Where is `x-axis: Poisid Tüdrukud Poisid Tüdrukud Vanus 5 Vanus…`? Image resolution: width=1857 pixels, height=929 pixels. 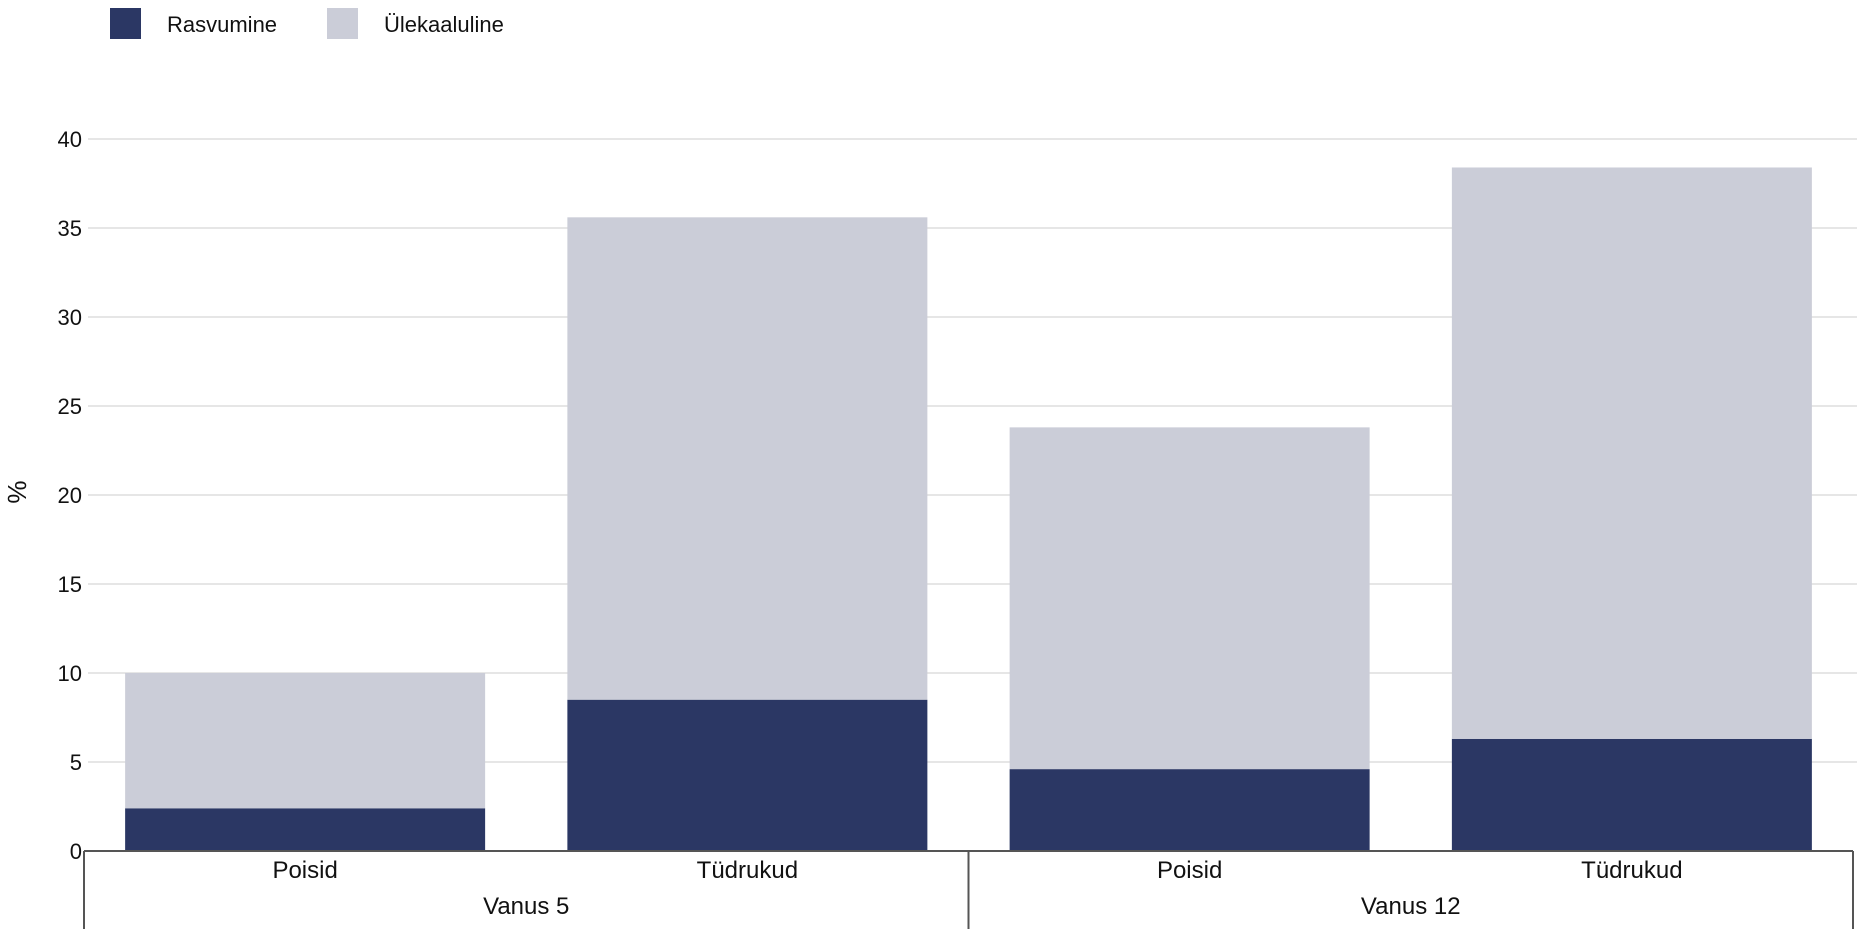
x-axis: Poisid Tüdrukud Poisid Tüdrukud Vanus 5 Vanus… is located at coordinates (968, 889).